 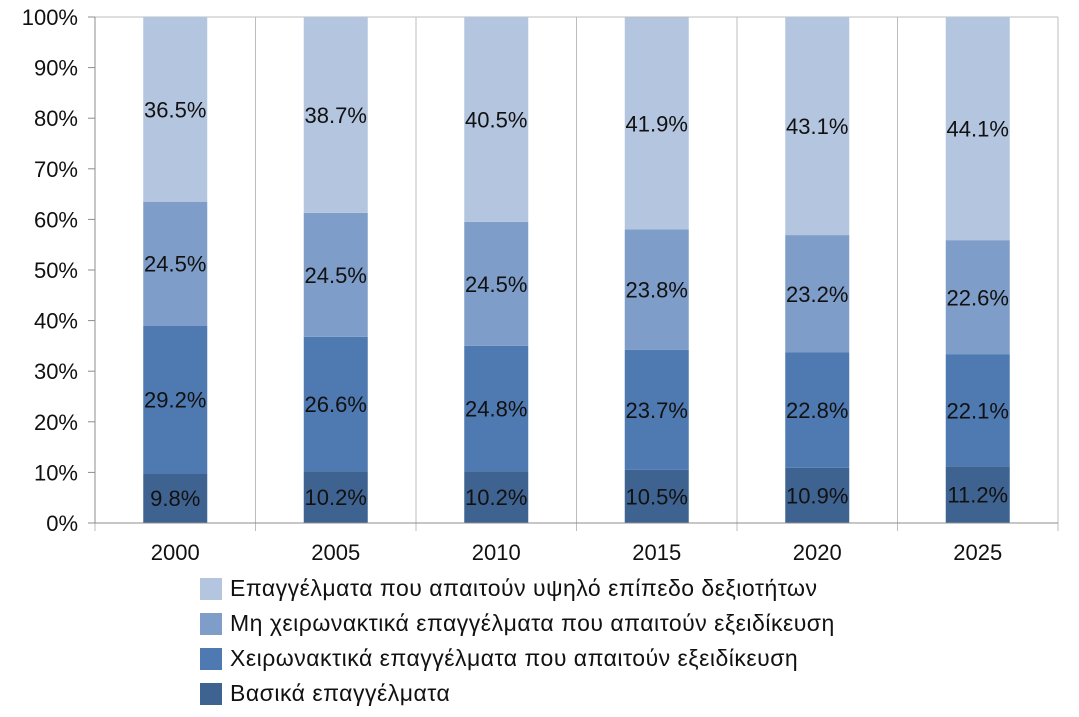 I want to click on data-label: 9.8%, so click(x=175, y=498).